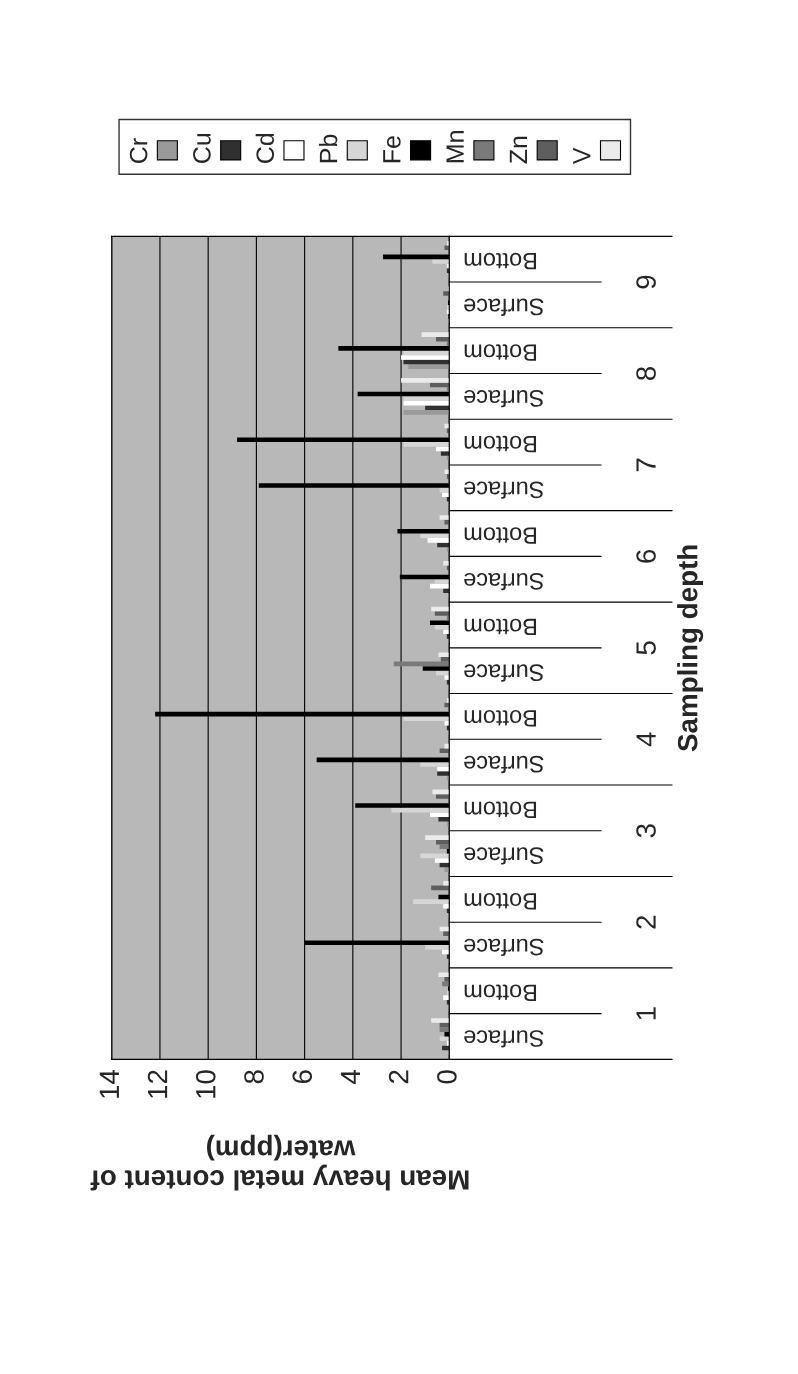 Image resolution: width=798 pixels, height=1374 pixels. Describe the element at coordinates (157, 1084) in the screenshot. I see `x-tick-label: 12` at that location.